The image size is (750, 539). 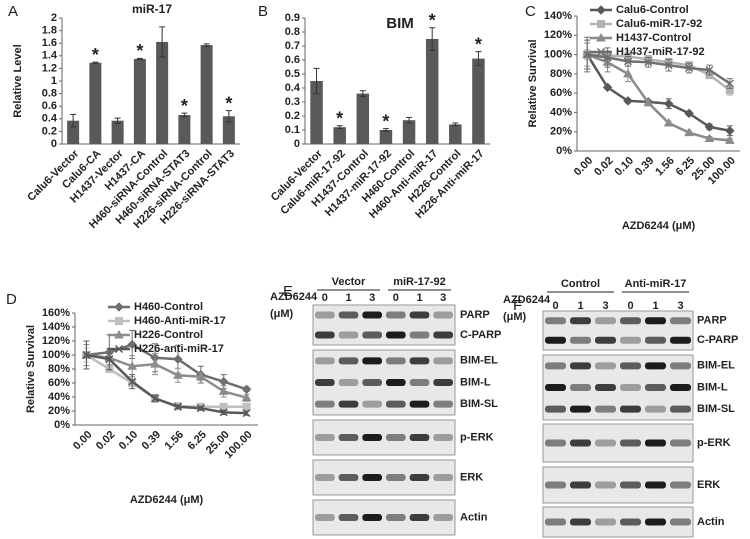 What do you see at coordinates (174, 441) in the screenshot?
I see `x-tick-label: 1.56` at bounding box center [174, 441].